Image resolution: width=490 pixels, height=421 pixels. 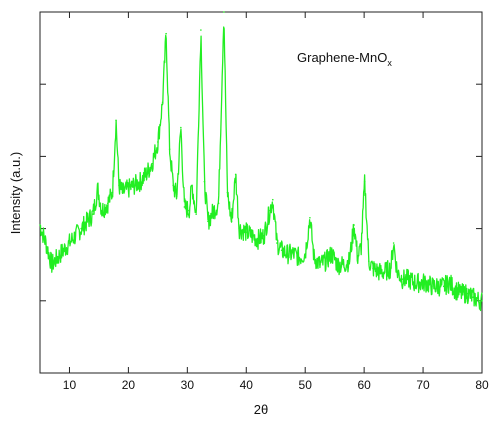 I want to click on x-tick-label: 40, so click(x=247, y=385).